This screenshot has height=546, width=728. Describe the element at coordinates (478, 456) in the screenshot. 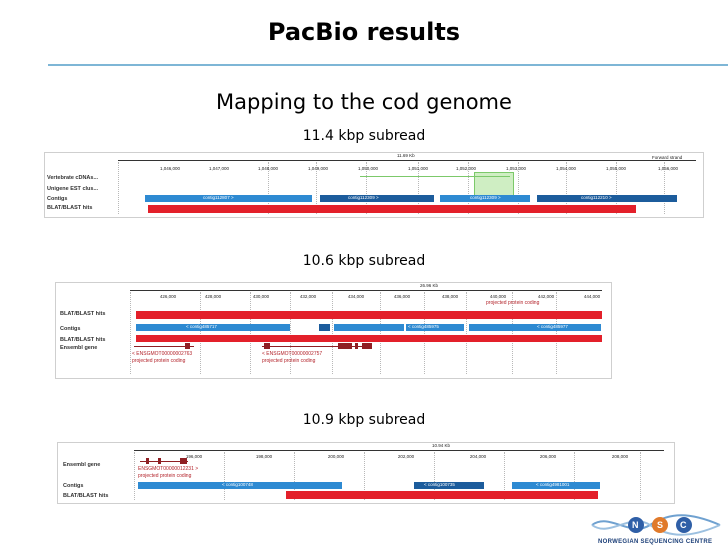

I see `panel-3-tick: 204,000` at that location.